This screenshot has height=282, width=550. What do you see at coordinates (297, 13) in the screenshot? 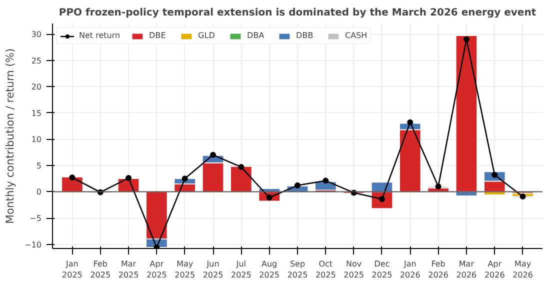
I see `chart-title: PPO frozen-policy temporal extension is dominated by the March 2026 energy event` at bounding box center [297, 13].